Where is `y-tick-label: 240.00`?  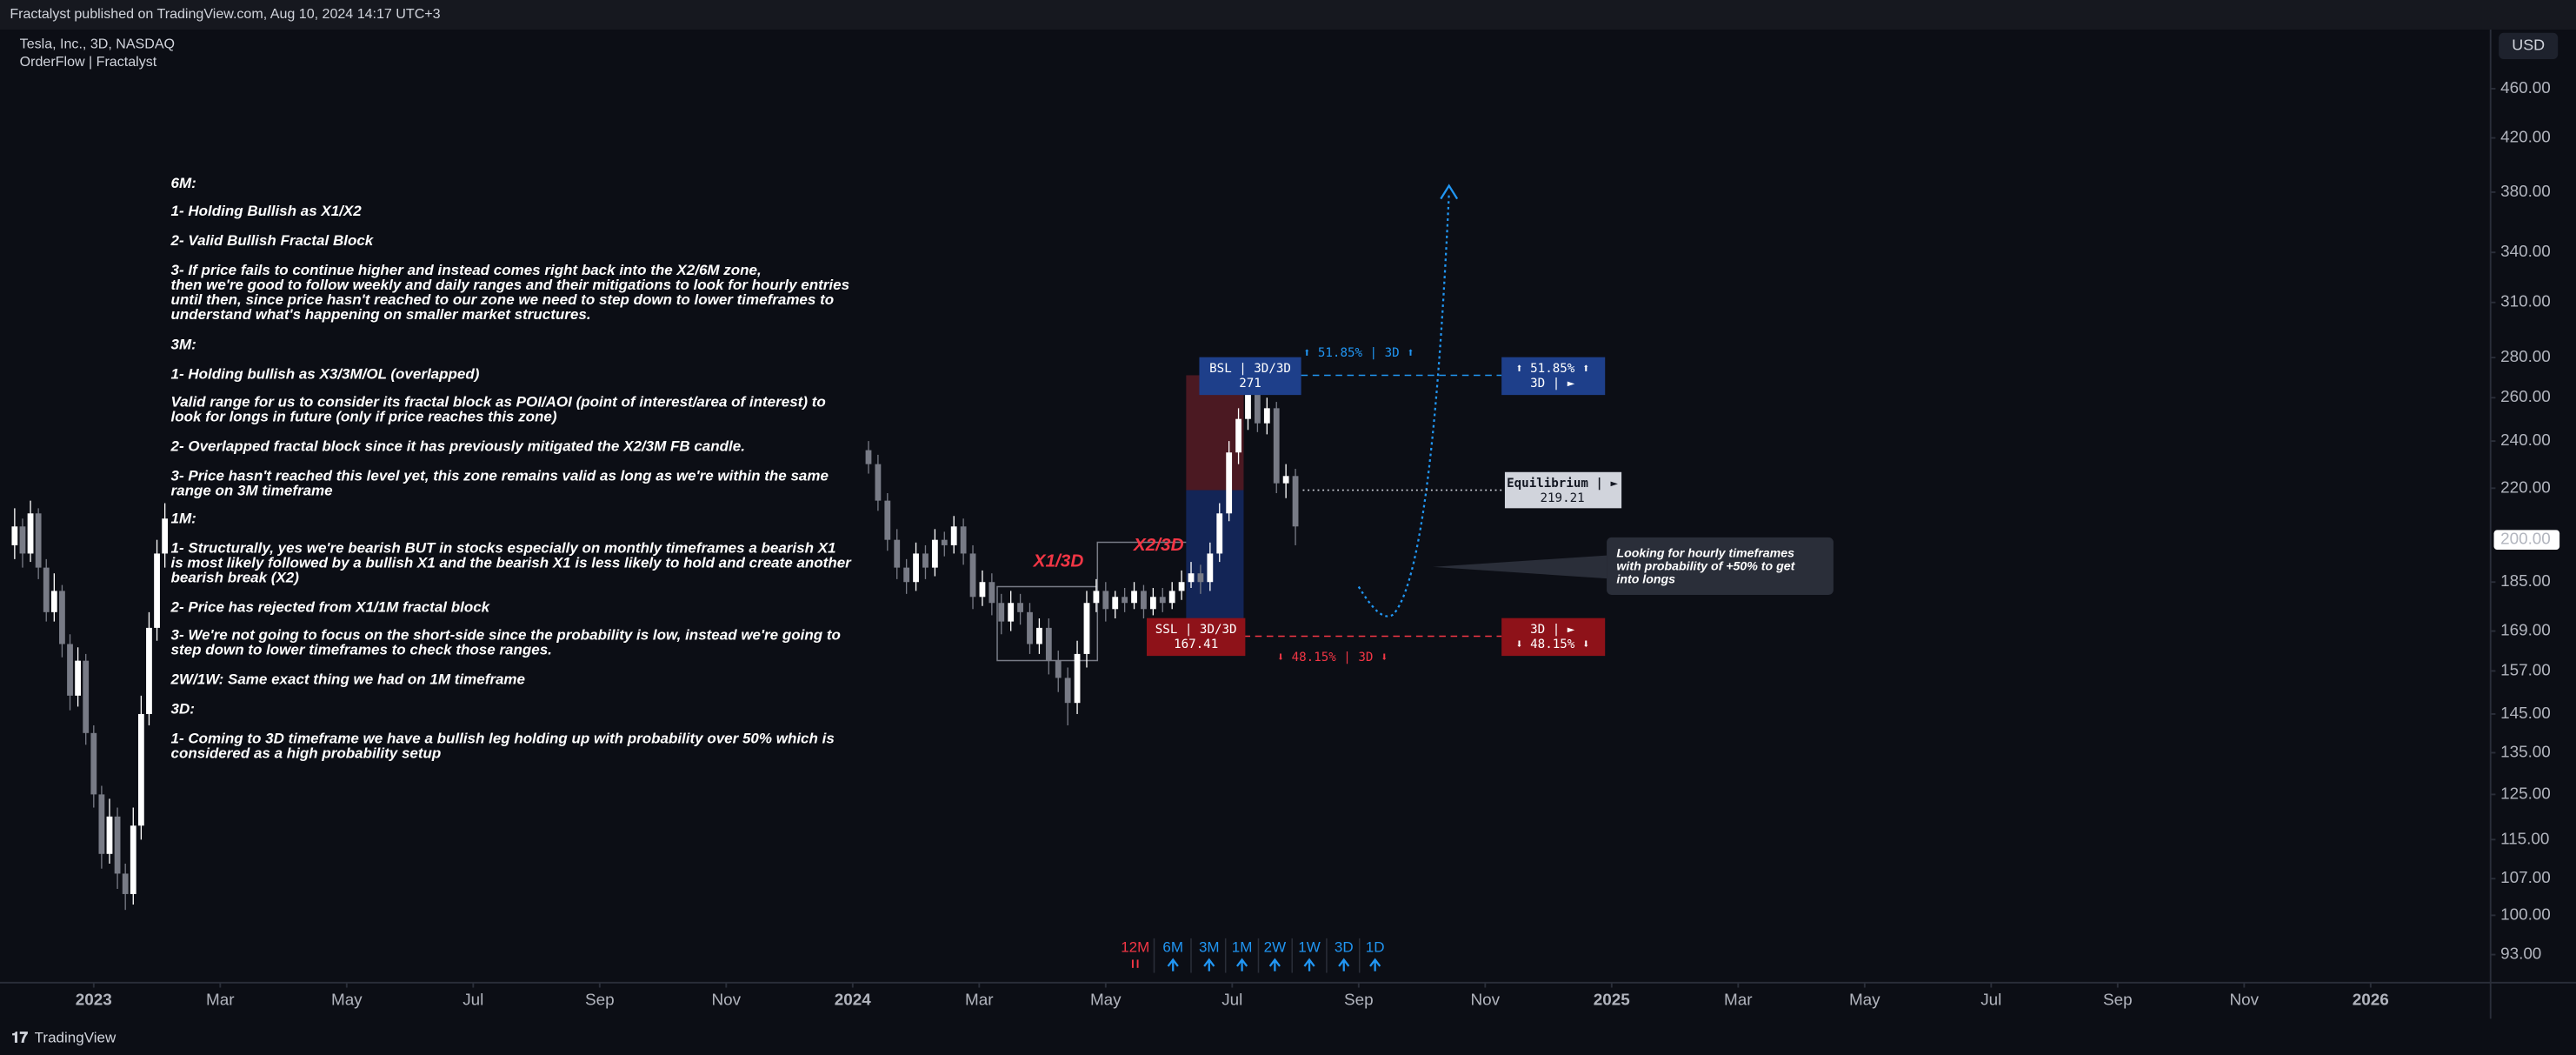
y-tick-label: 240.00 is located at coordinates (2525, 440).